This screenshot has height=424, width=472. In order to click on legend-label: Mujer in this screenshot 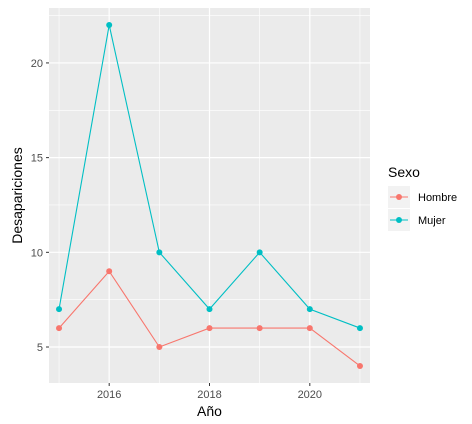, I will do `click(432, 221)`.